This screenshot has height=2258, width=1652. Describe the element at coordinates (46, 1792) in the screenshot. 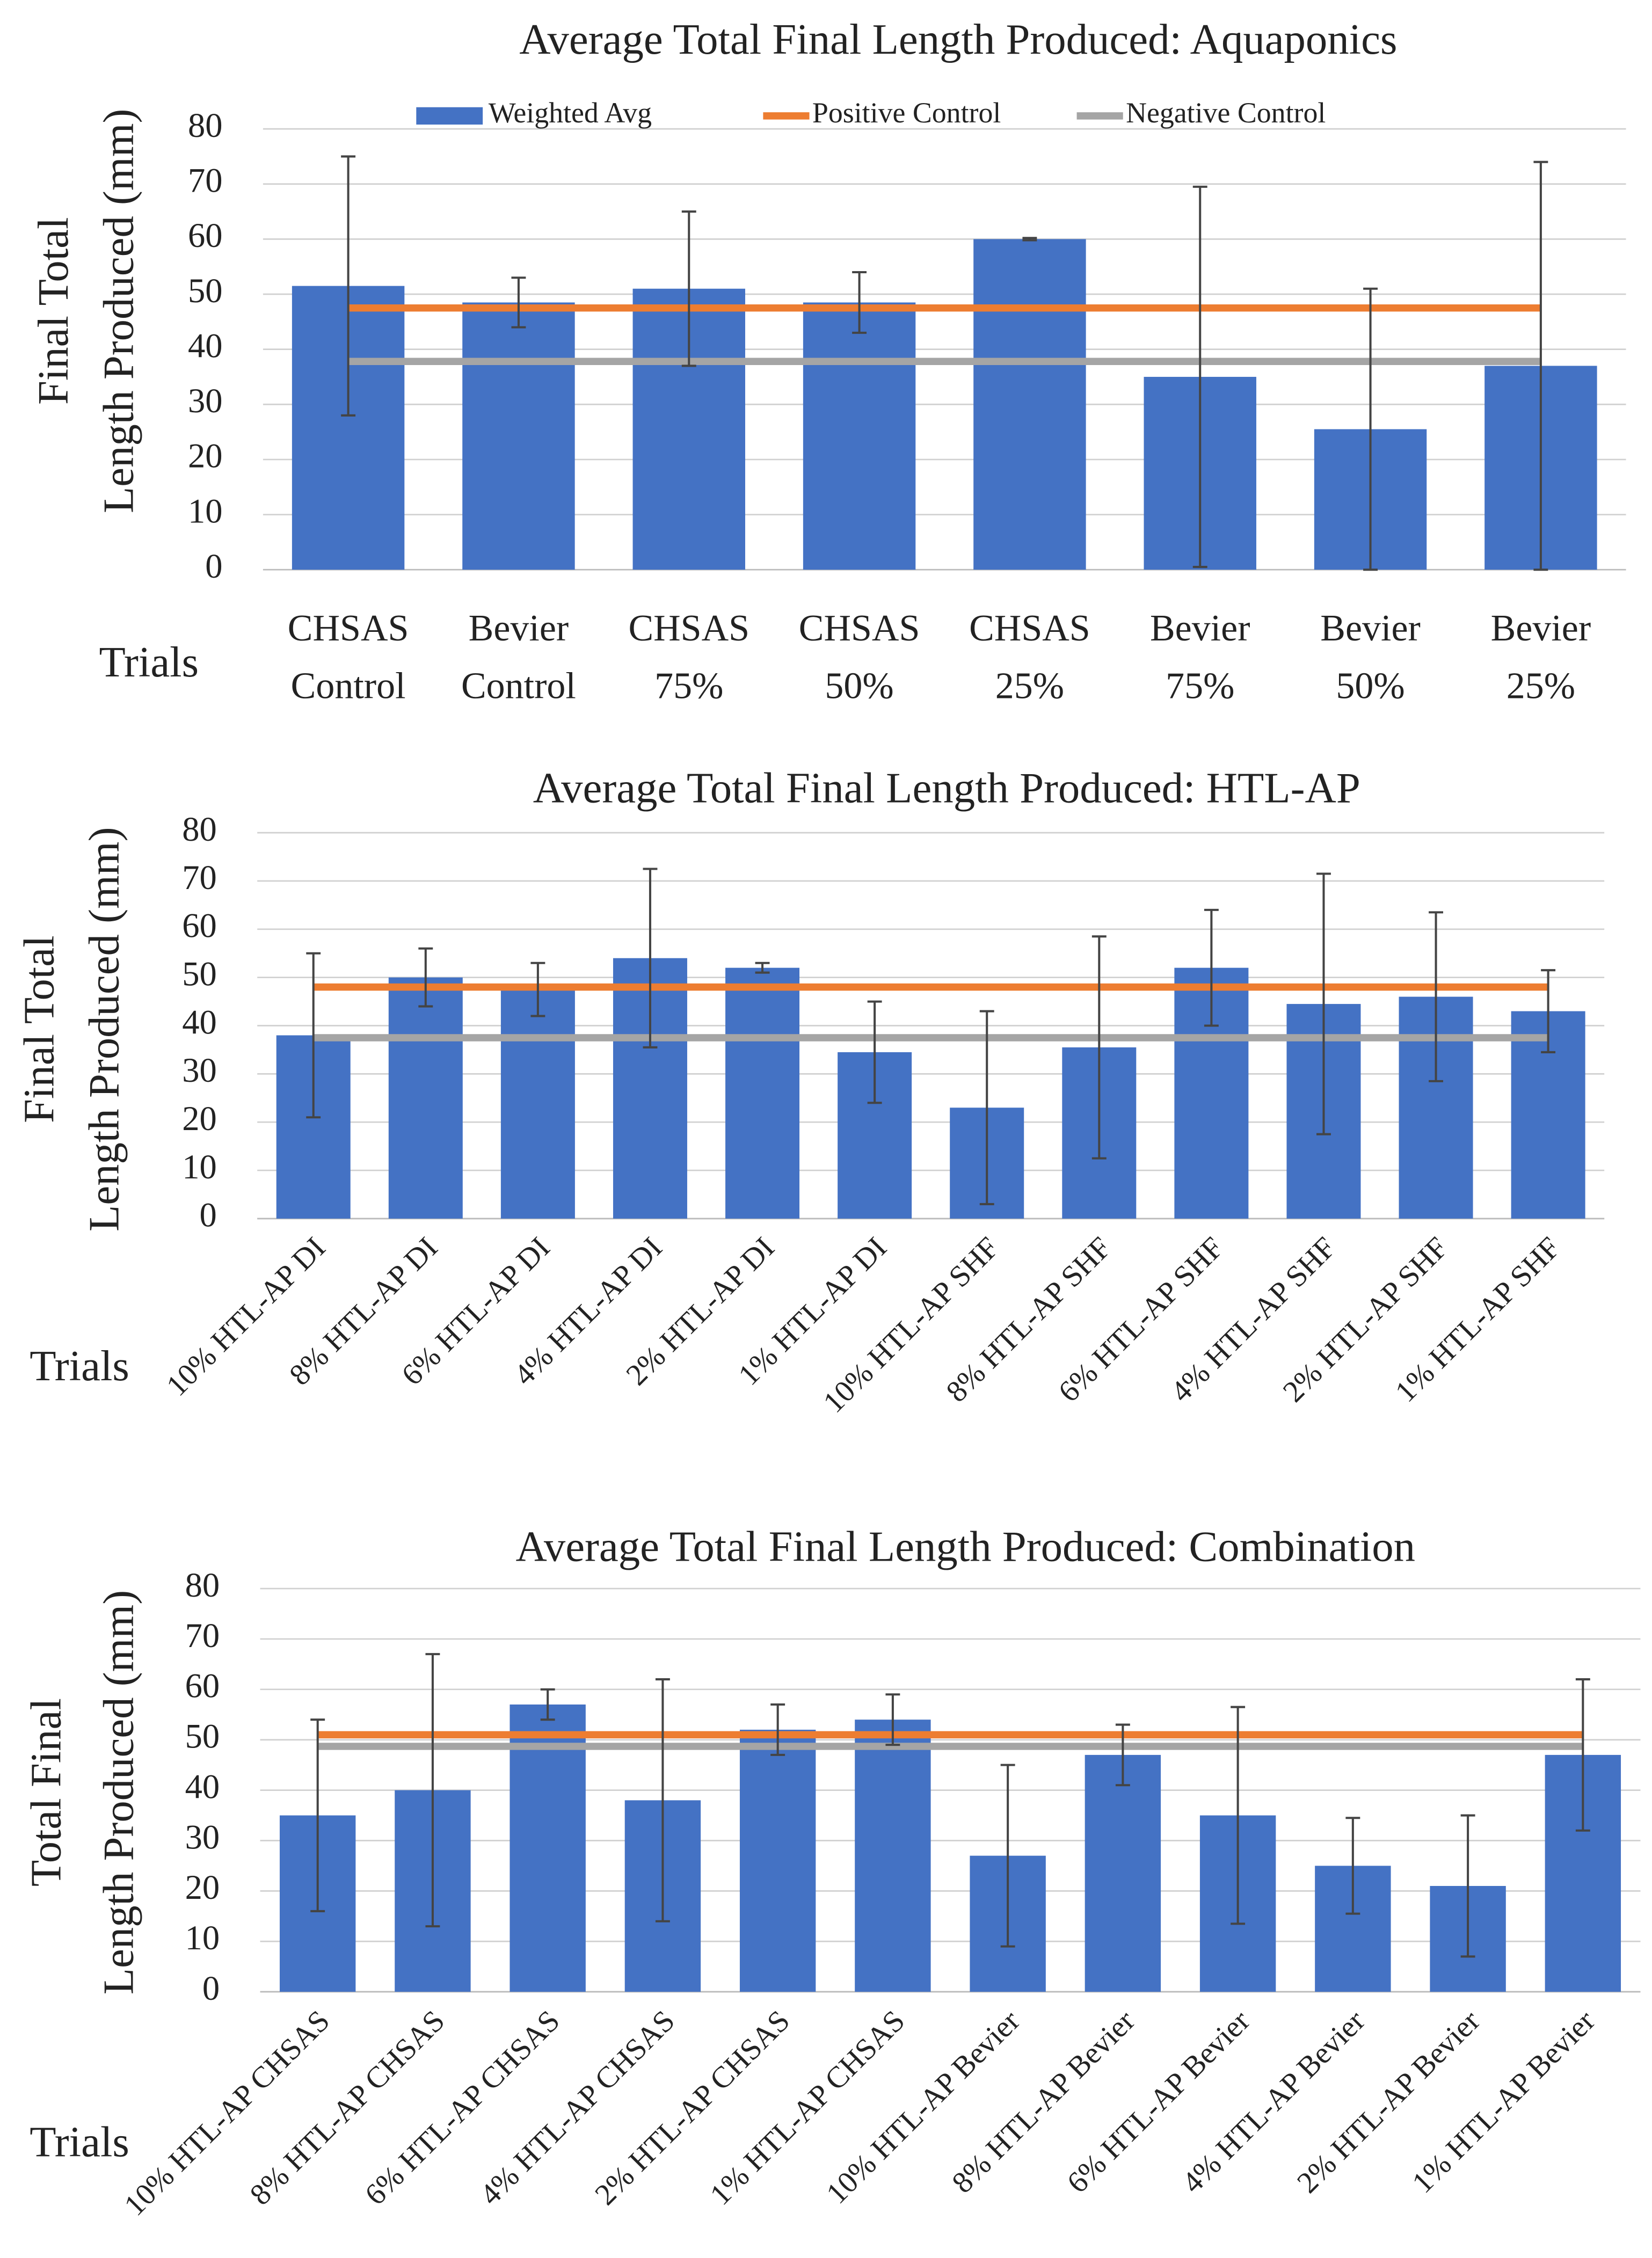

I see `y-axis-label: Total Final` at that location.